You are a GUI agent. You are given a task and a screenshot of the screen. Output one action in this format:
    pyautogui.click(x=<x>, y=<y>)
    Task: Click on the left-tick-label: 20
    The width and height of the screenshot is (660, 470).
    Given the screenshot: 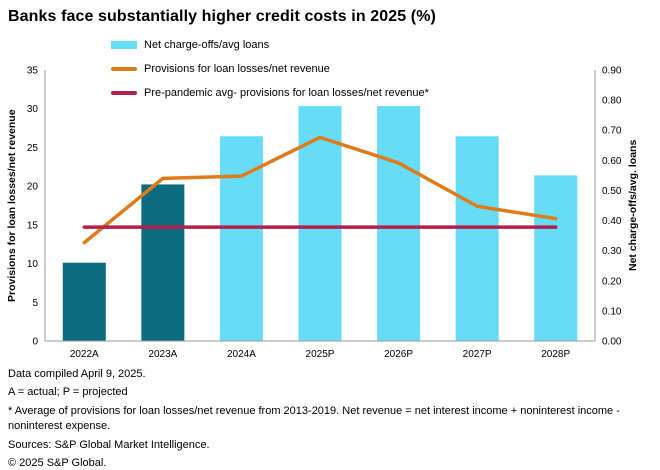 What is the action you would take?
    pyautogui.click(x=33, y=187)
    